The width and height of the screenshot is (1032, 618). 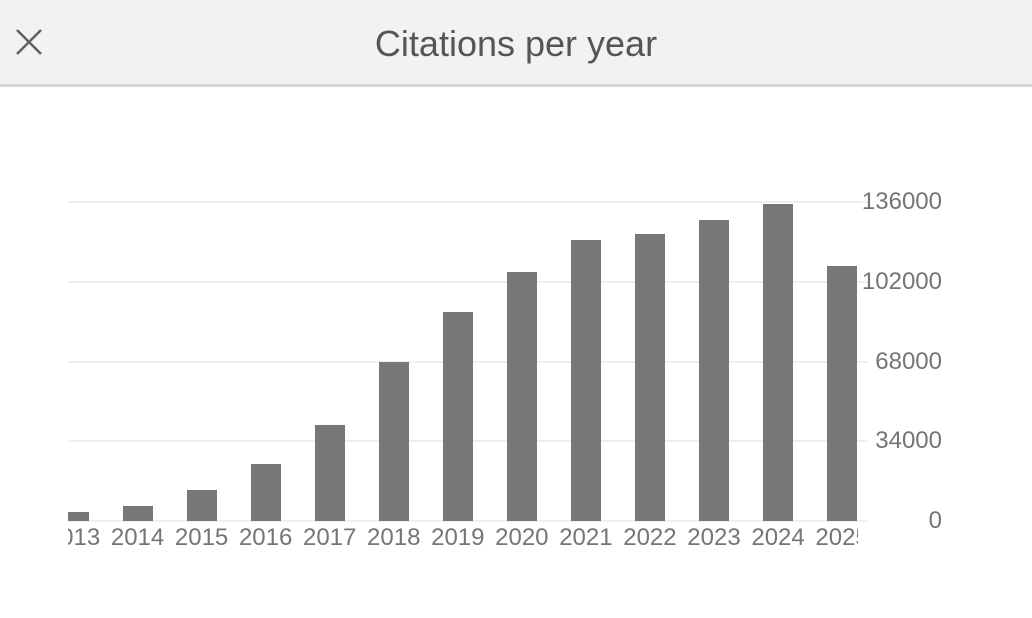 I want to click on modal-header: Citations per year, so click(x=516, y=43).